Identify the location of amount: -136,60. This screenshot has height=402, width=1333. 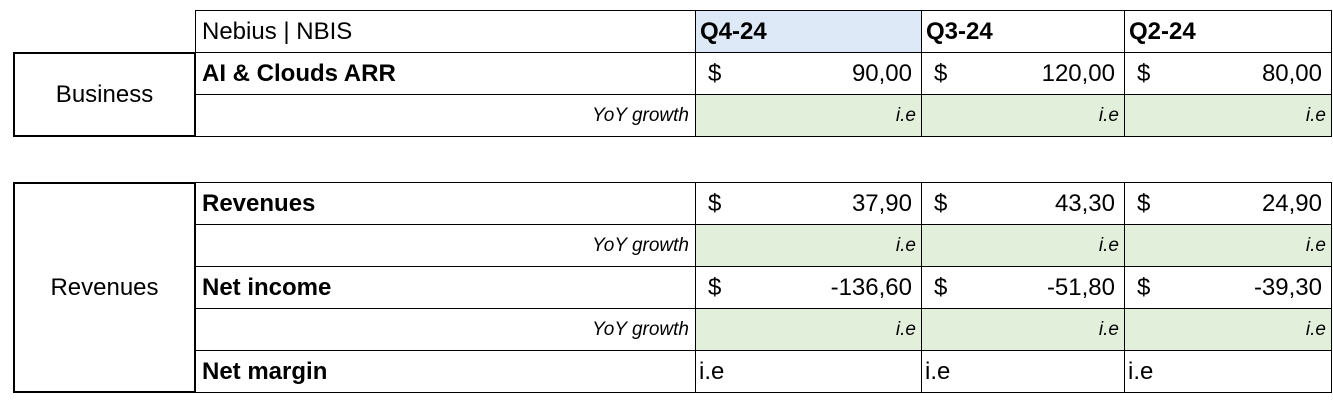
(871, 287).